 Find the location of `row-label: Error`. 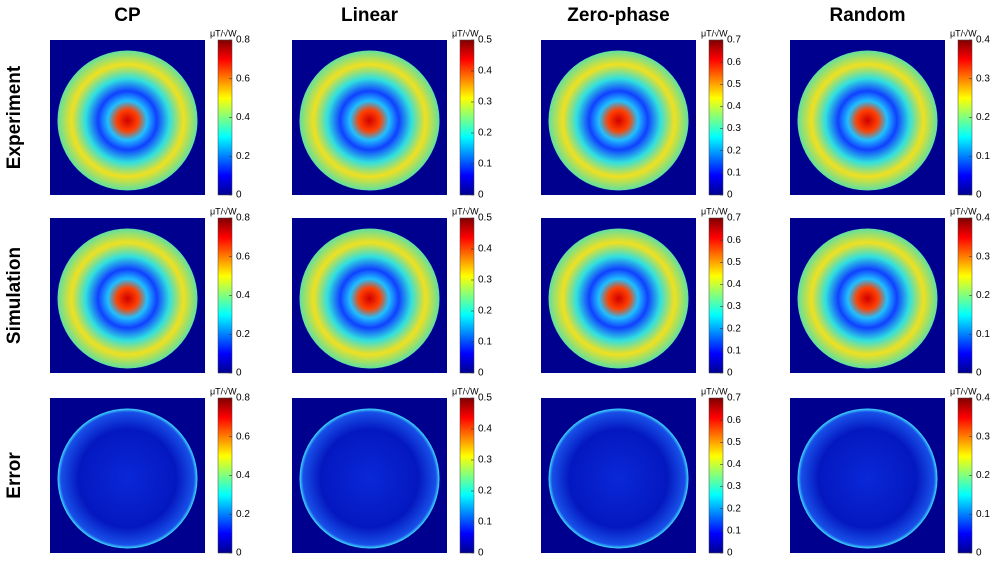

row-label: Error is located at coordinates (14, 475).